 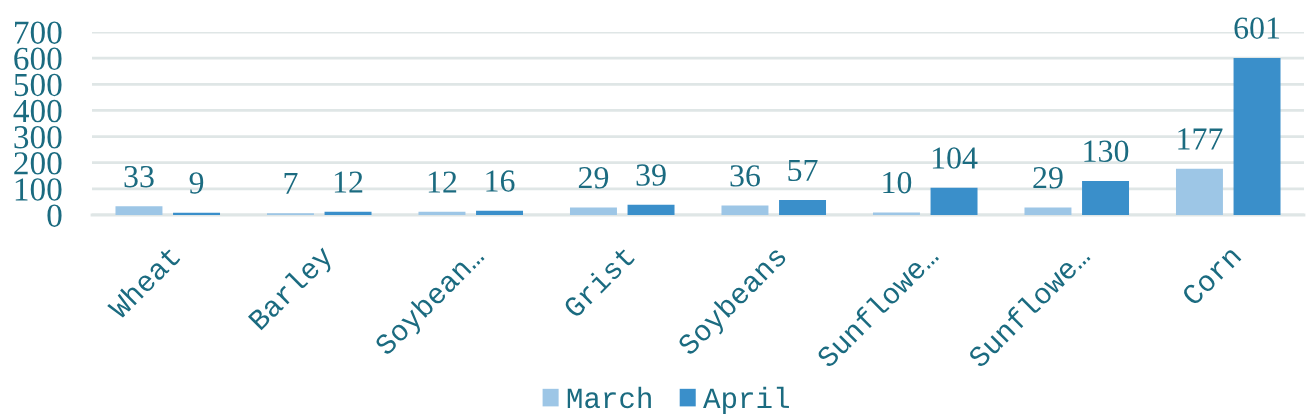 I want to click on data-label: 10, so click(x=897, y=182).